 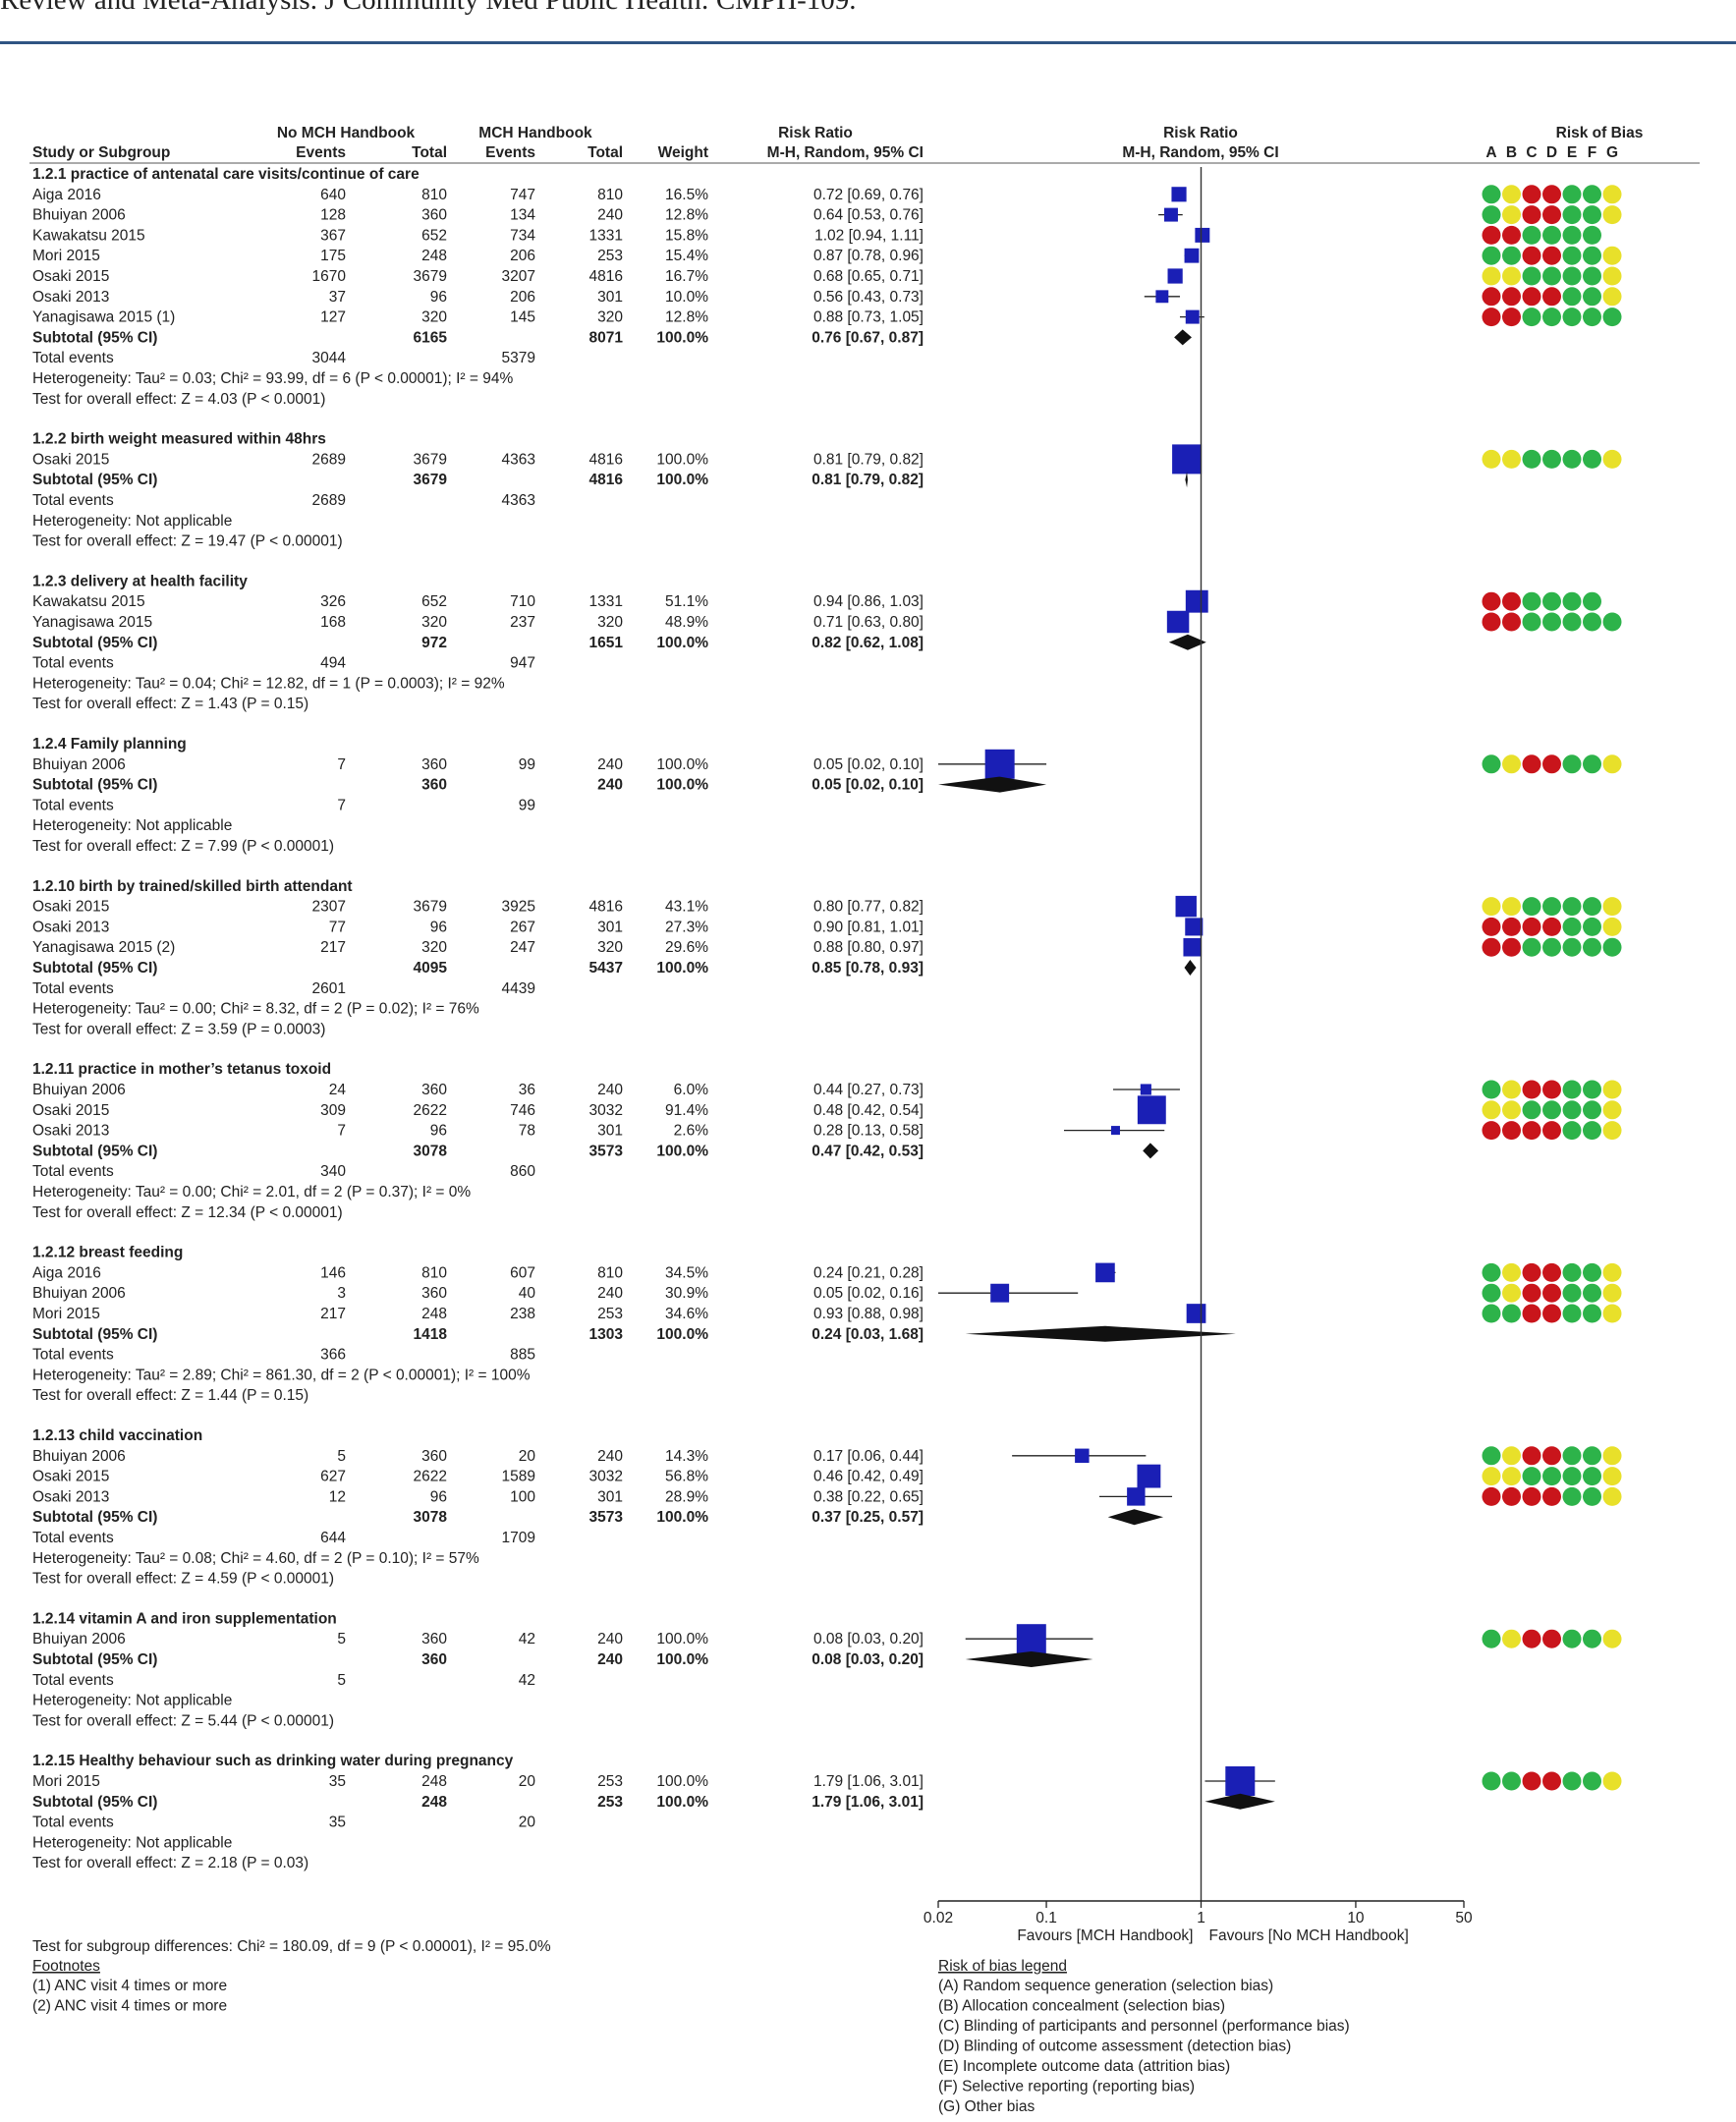 What do you see at coordinates (333, 1538) in the screenshot?
I see `total-events-1: 644` at bounding box center [333, 1538].